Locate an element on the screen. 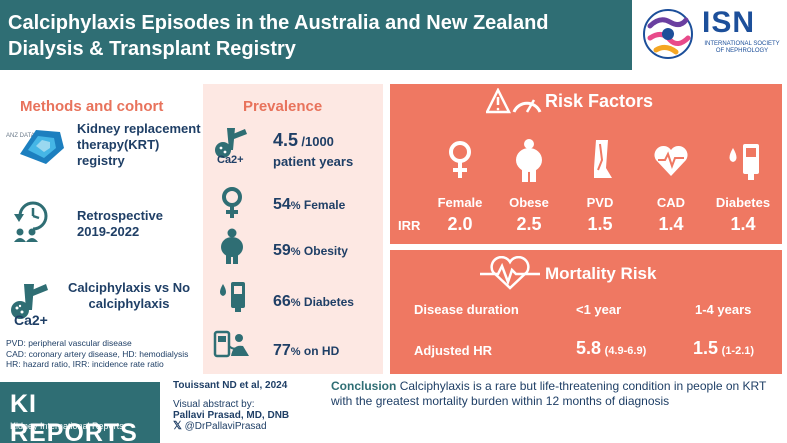  mortality-title: Mortality Risk is located at coordinates (601, 273).